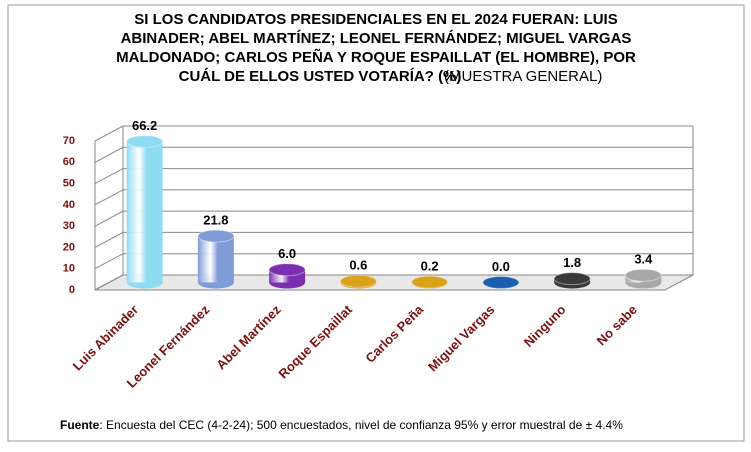 This screenshot has height=452, width=751. I want to click on floor, so click(394, 282).